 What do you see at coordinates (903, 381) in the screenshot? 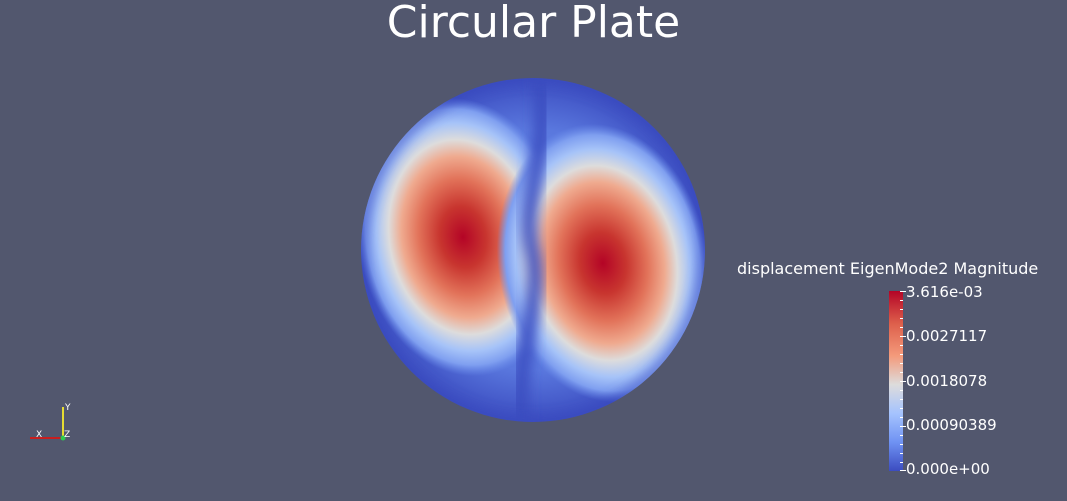
I see `scalar-bar-ticks` at bounding box center [903, 381].